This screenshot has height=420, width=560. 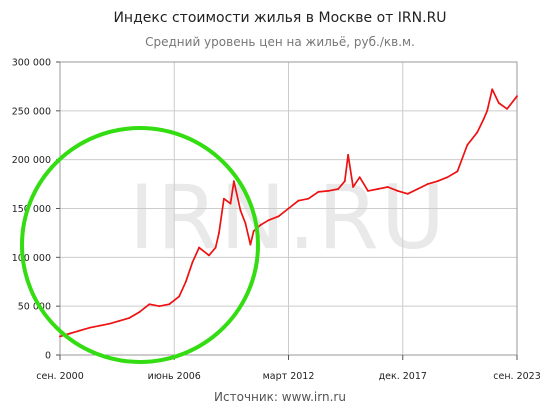 I want to click on watermark: IRN.RU, so click(x=288, y=217).